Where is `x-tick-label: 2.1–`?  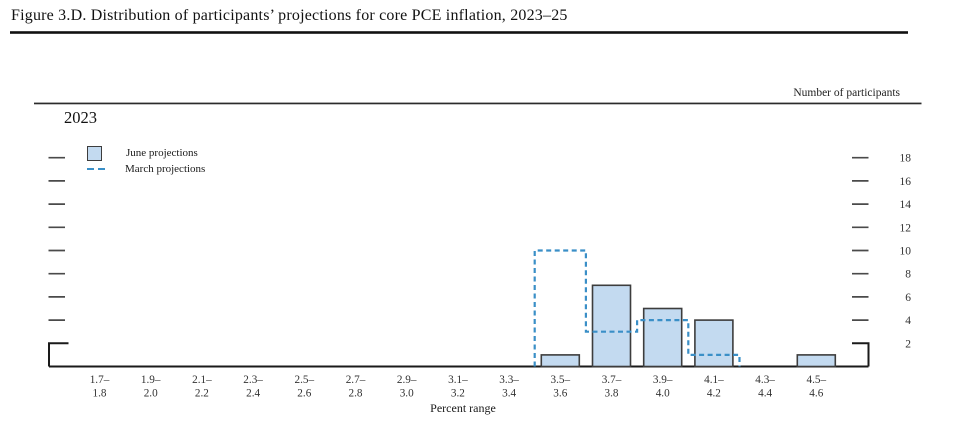 x-tick-label: 2.1– is located at coordinates (202, 380).